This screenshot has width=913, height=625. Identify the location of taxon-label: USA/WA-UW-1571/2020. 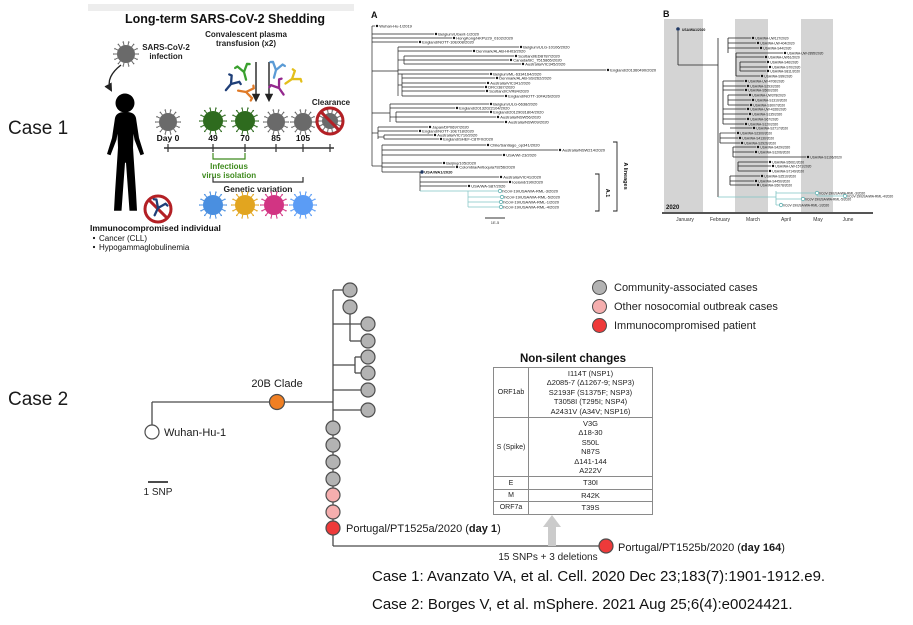
(793, 166).